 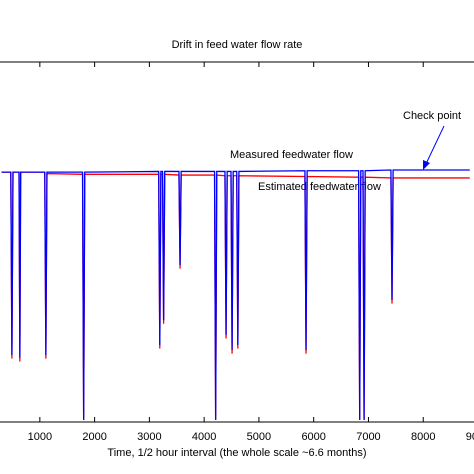 What do you see at coordinates (432, 116) in the screenshot?
I see `annotation: Check point` at bounding box center [432, 116].